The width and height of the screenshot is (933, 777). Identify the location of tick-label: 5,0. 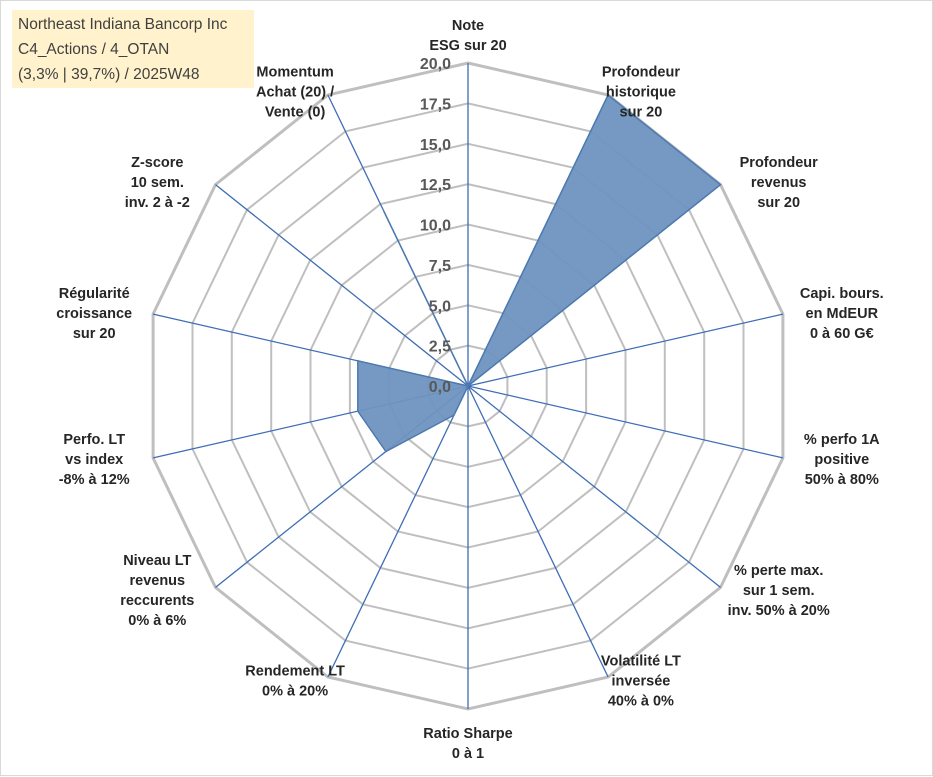
(440, 306).